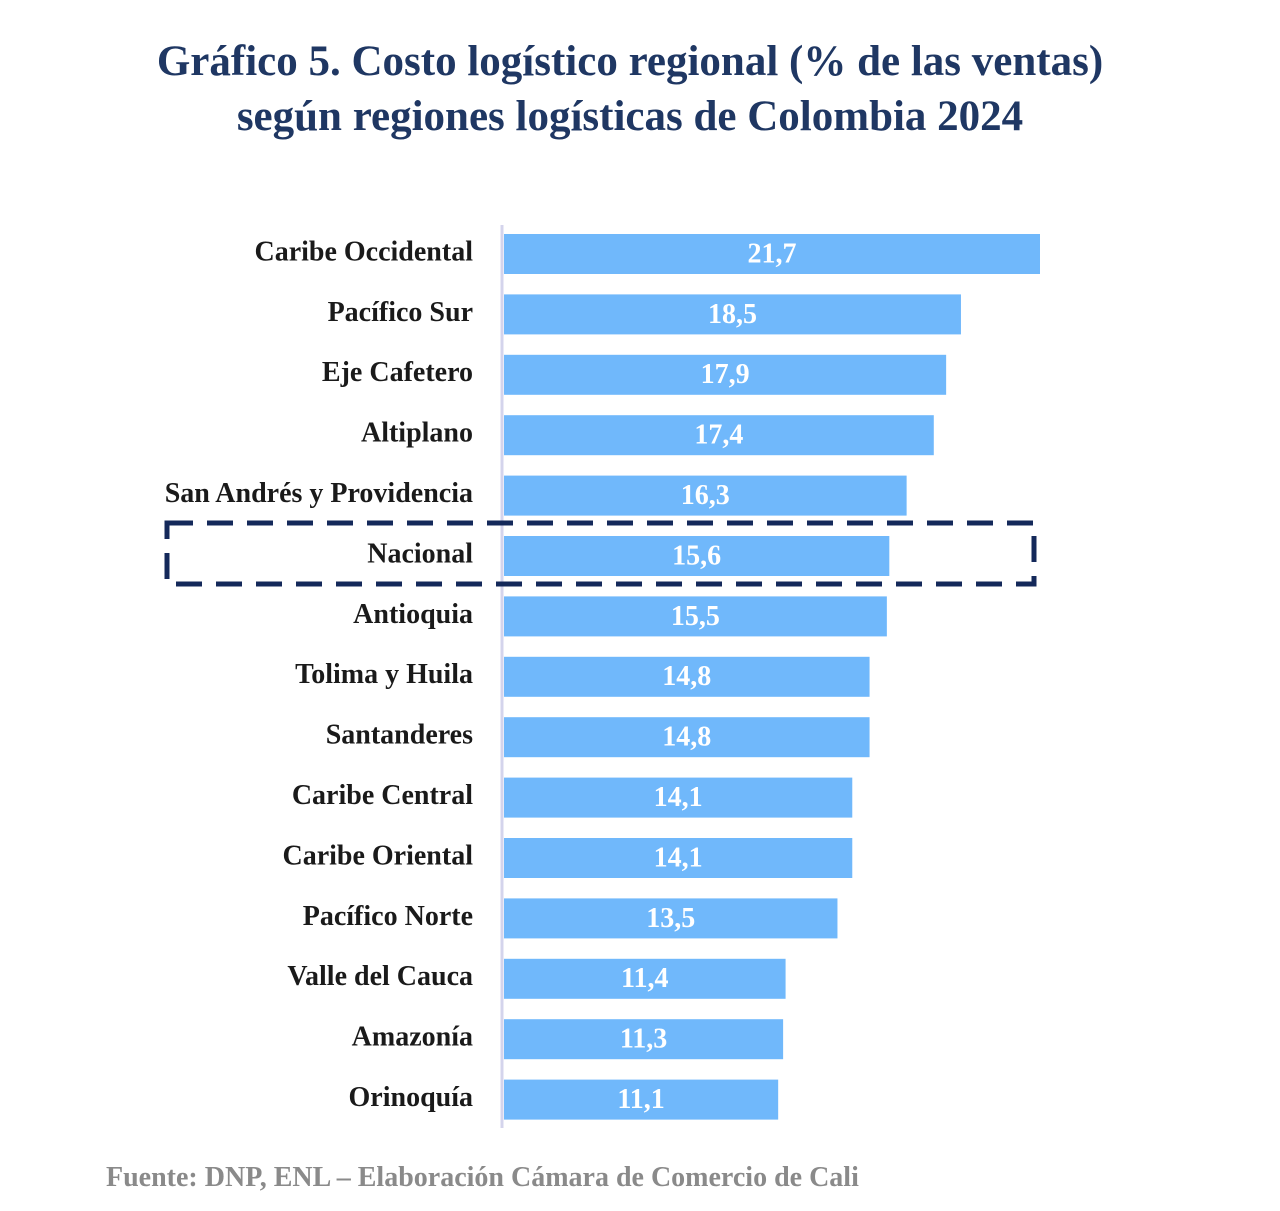  I want to click on value-label: 15,5, so click(695, 616).